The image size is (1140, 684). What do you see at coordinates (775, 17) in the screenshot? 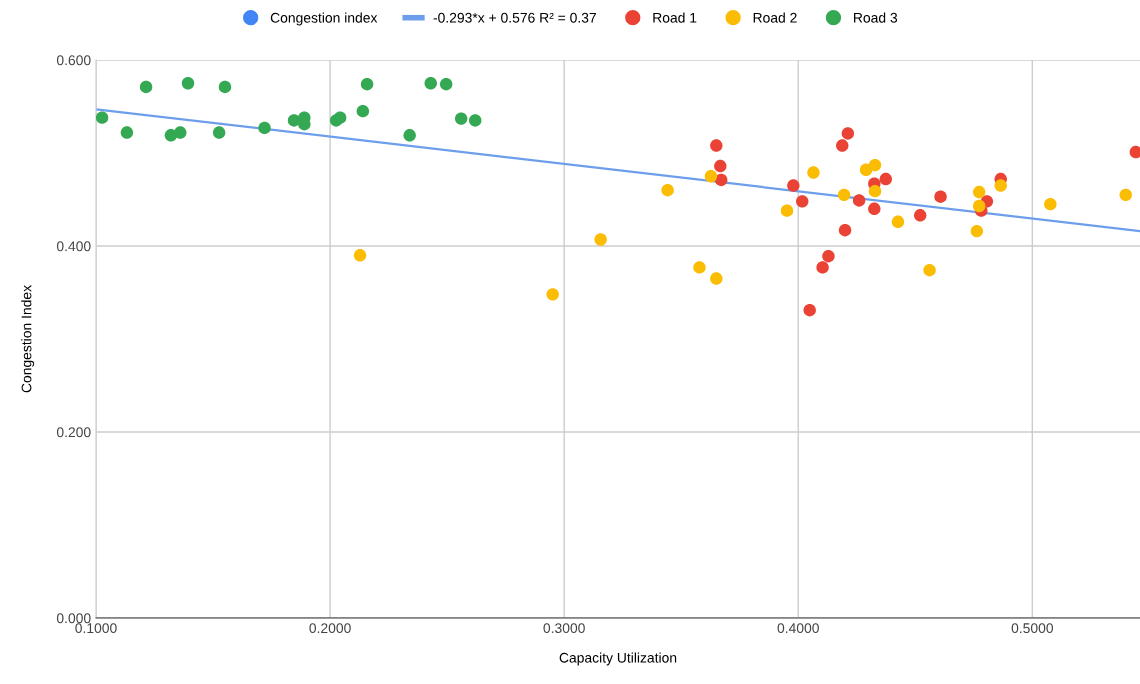
I see `legend-label: Road 2` at bounding box center [775, 17].